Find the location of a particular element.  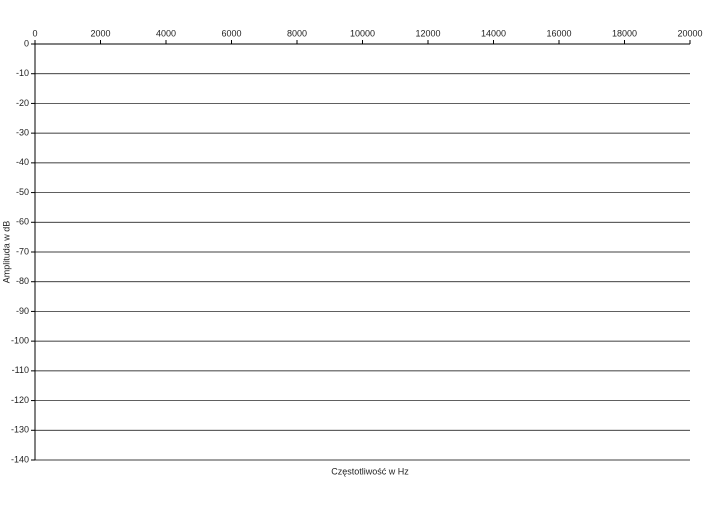

x-tick-label: 4000 is located at coordinates (166, 33).